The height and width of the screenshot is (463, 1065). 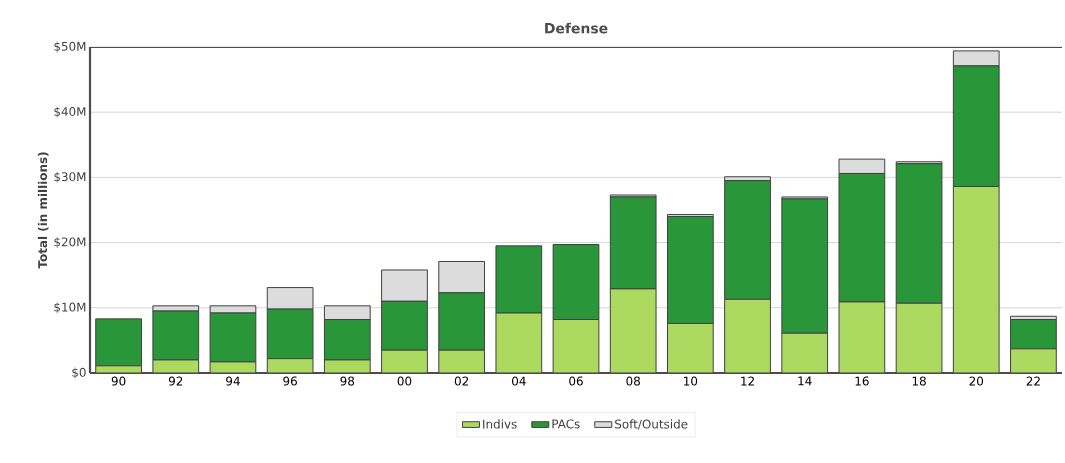 I want to click on chart-title: Defense, so click(x=576, y=28).